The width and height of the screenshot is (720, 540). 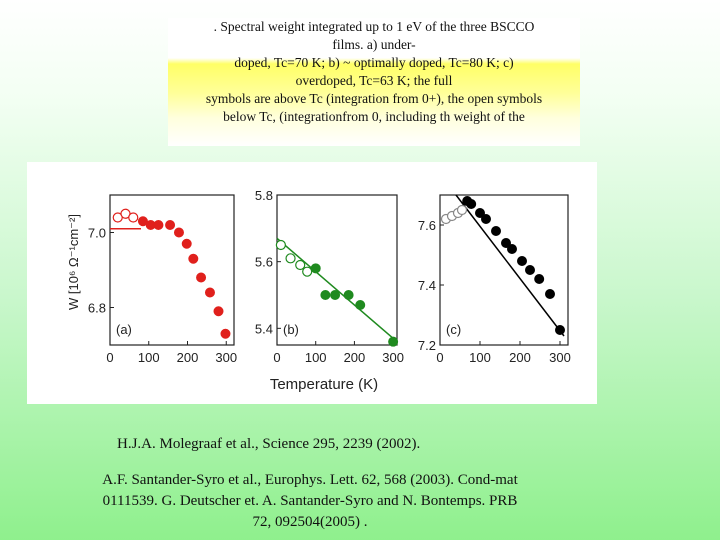 I want to click on panel-1-x-tick-label: 300, so click(x=393, y=357).